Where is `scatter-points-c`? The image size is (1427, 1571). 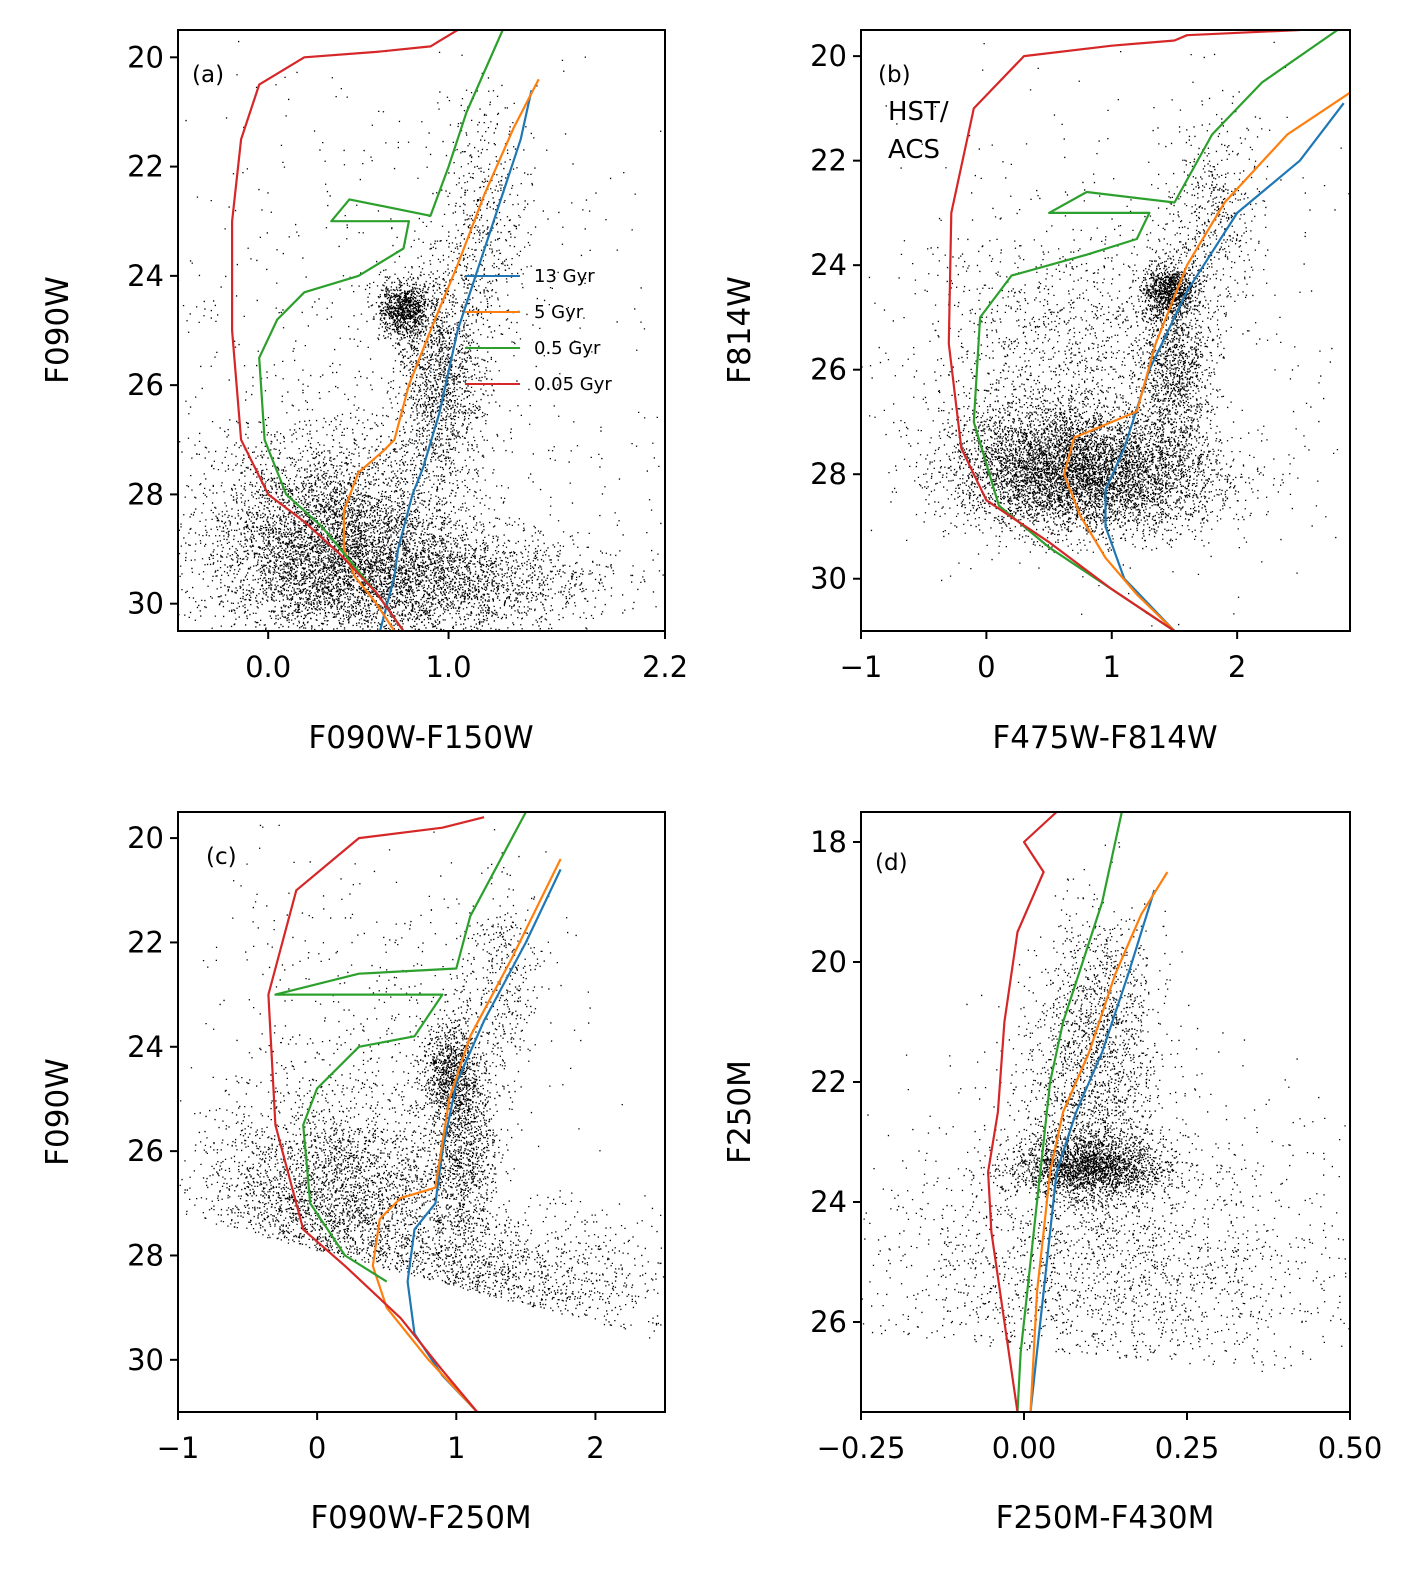 scatter-points-c is located at coordinates (421, 1081).